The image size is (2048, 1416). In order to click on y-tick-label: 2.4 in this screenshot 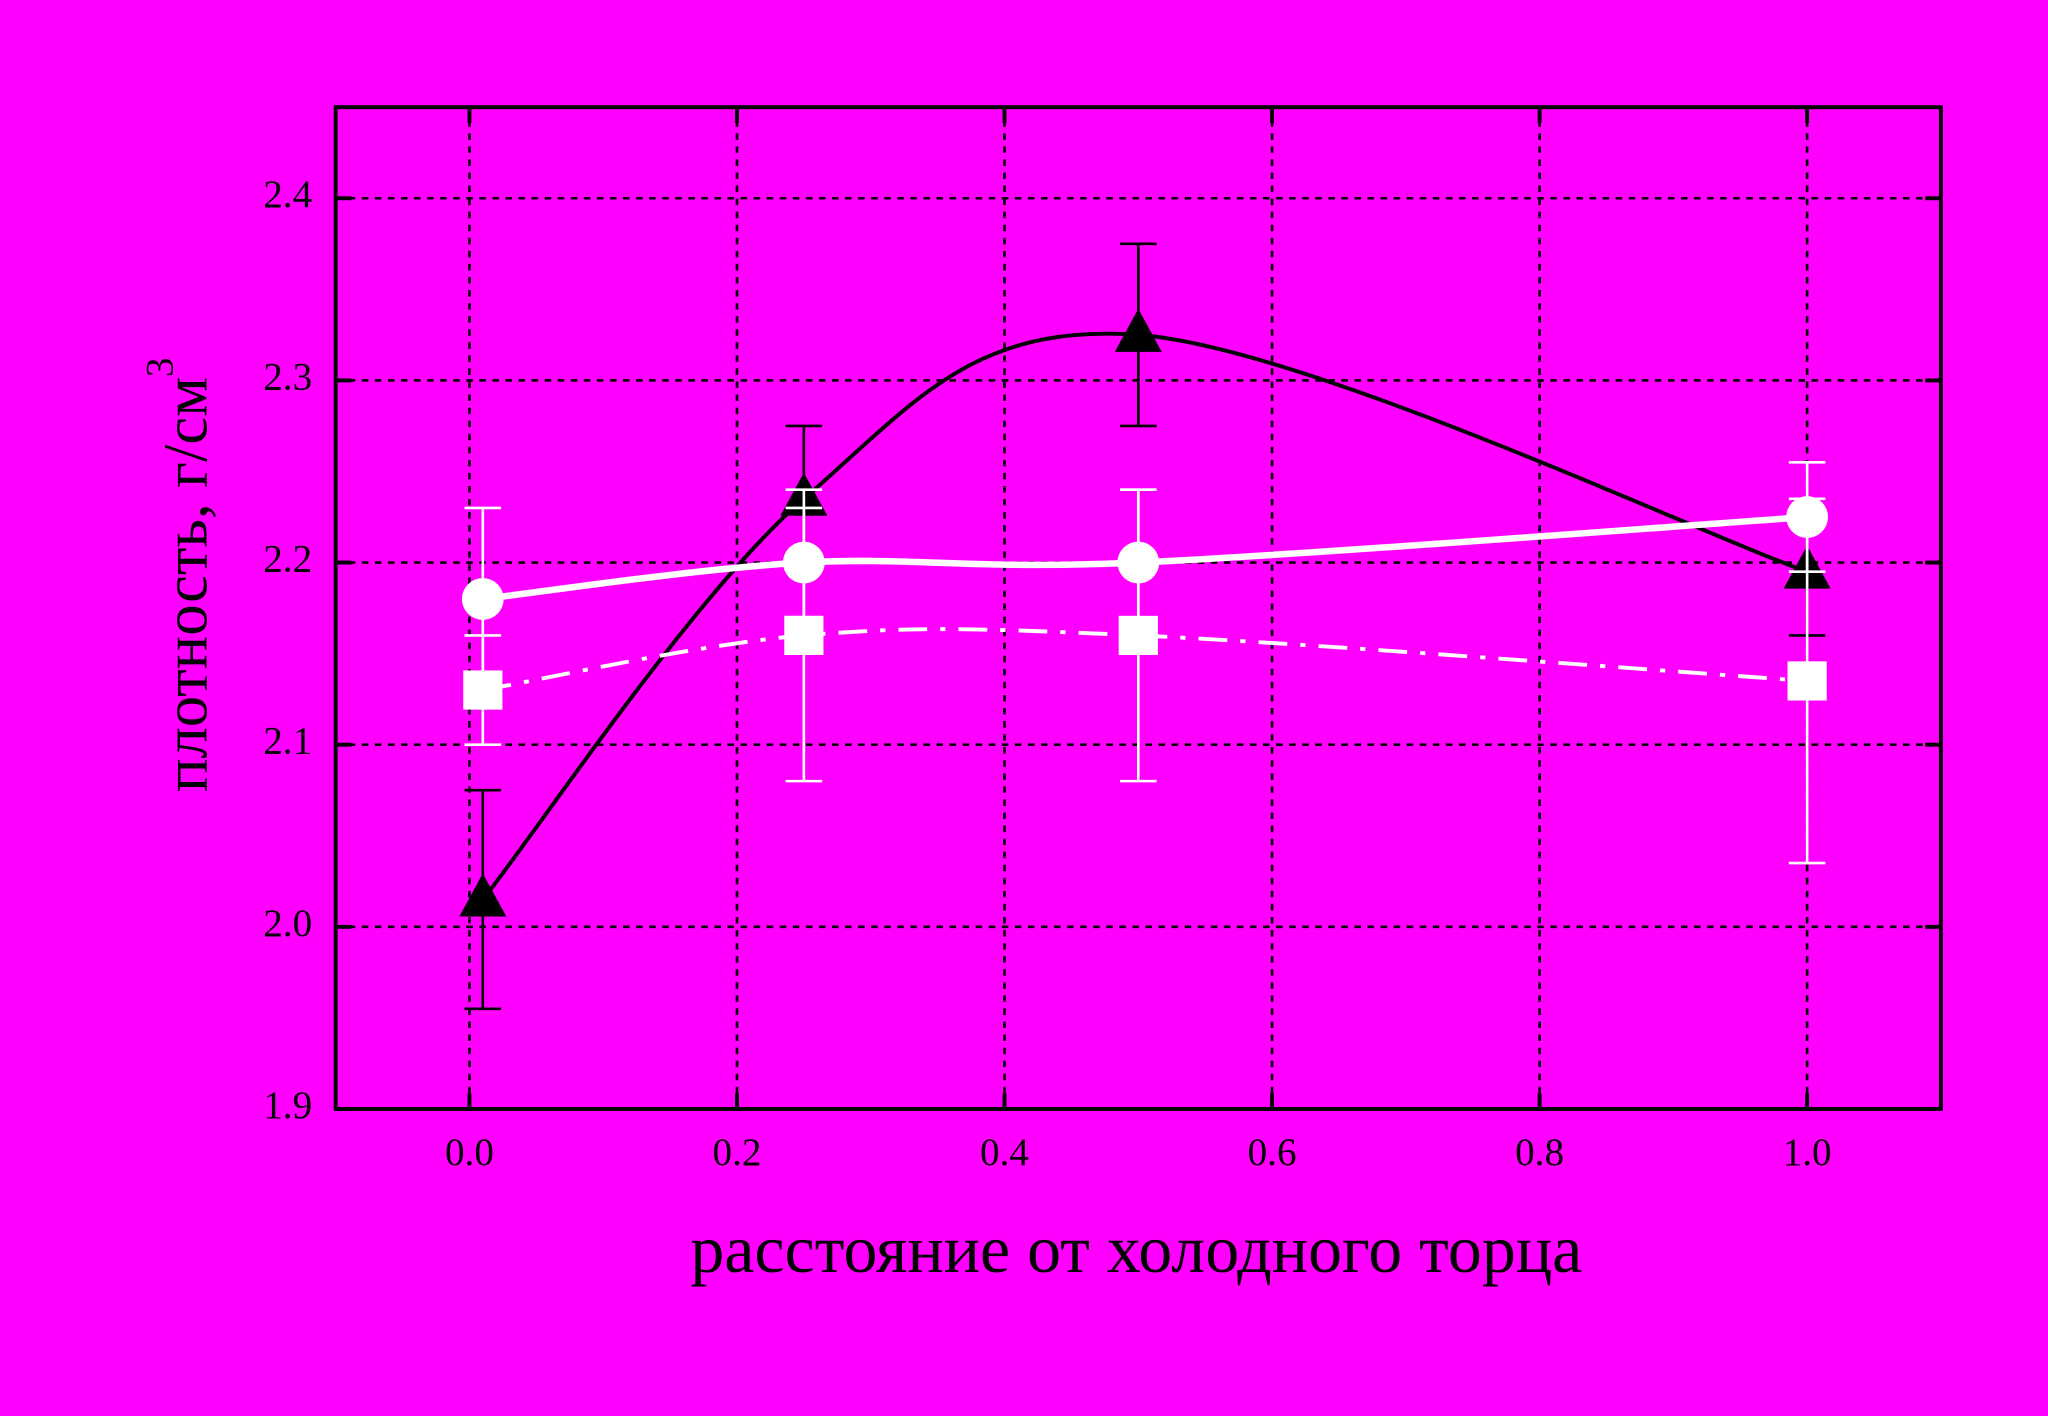, I will do `click(287, 194)`.